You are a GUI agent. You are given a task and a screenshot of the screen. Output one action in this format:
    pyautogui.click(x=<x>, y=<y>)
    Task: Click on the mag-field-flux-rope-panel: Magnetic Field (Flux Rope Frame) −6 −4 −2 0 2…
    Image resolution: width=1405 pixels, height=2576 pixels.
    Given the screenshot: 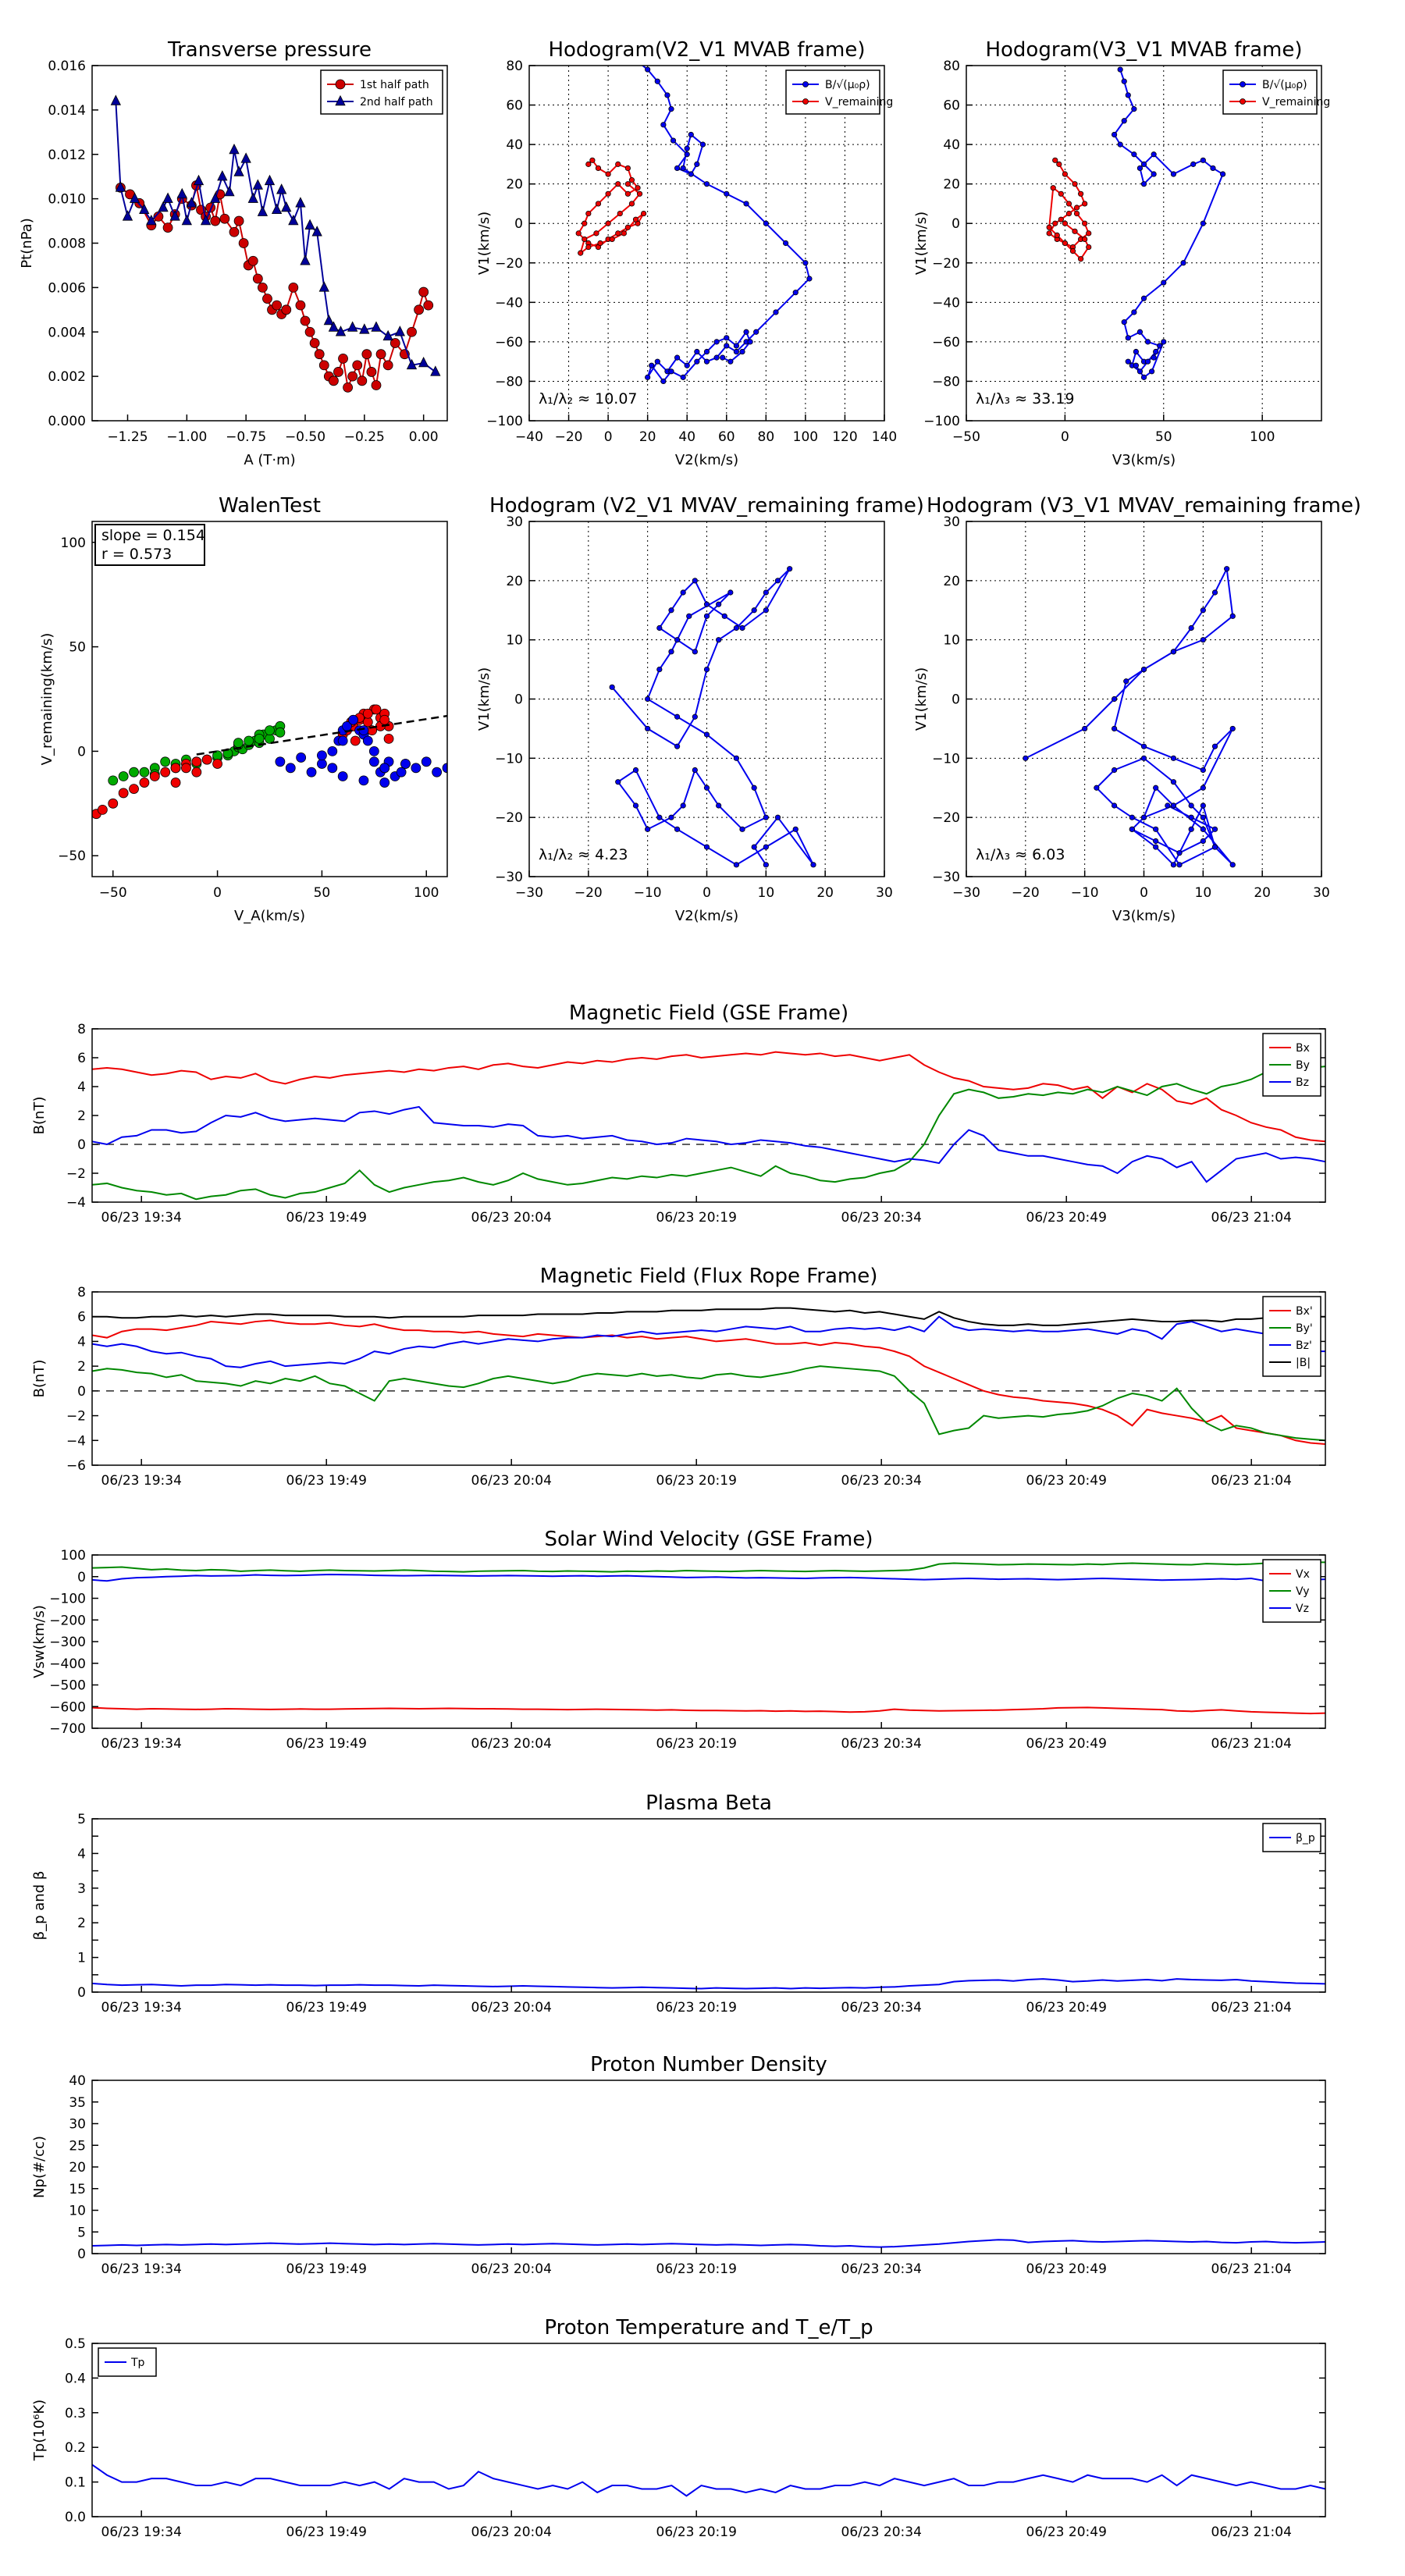 What is the action you would take?
    pyautogui.click(x=679, y=1377)
    